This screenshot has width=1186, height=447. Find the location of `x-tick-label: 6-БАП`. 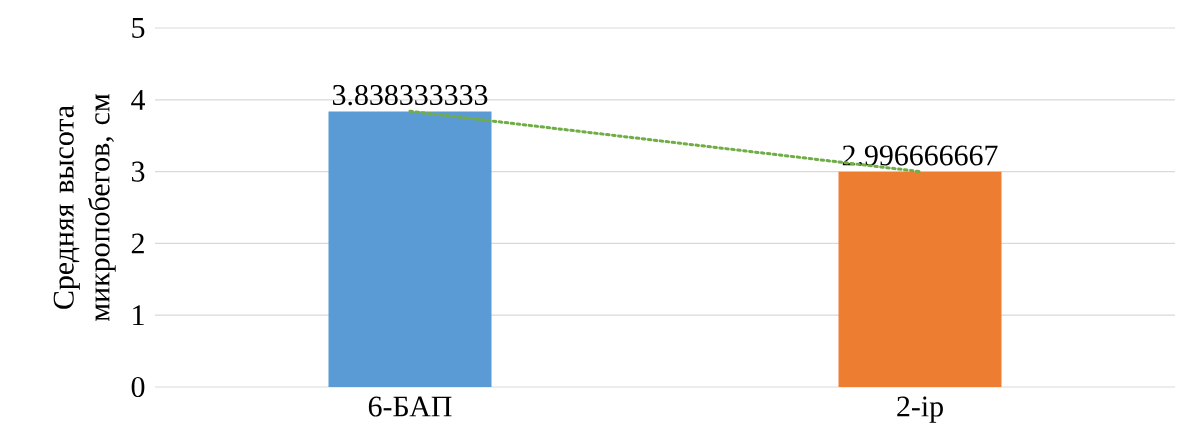

x-tick-label: 6-БАП is located at coordinates (410, 406).